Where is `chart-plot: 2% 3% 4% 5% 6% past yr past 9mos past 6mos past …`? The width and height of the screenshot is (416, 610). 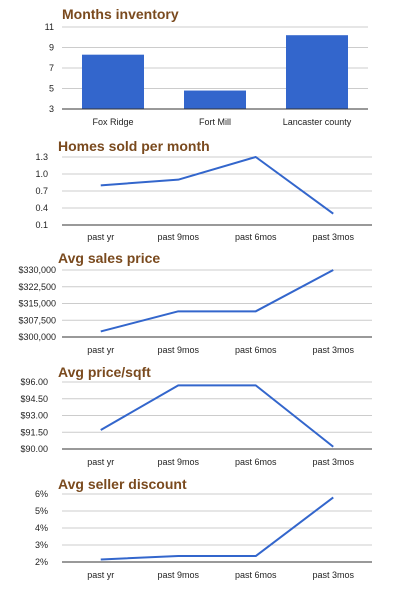 chart-plot: 2% 3% 4% 5% 6% past yr past 9mos past 6mos past … is located at coordinates (203, 534).